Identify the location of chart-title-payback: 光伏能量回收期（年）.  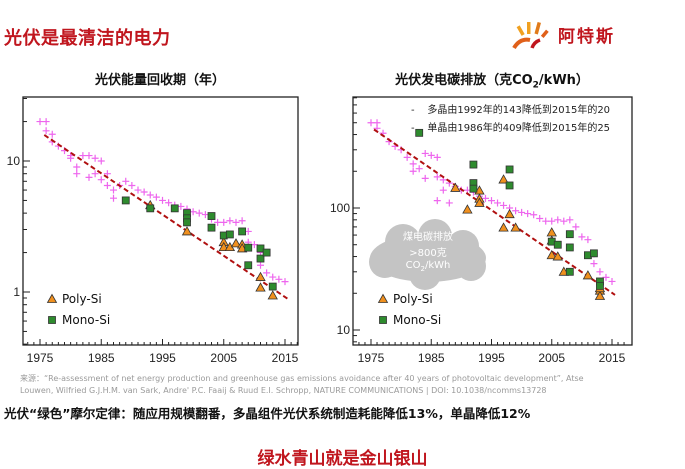
(159, 80).